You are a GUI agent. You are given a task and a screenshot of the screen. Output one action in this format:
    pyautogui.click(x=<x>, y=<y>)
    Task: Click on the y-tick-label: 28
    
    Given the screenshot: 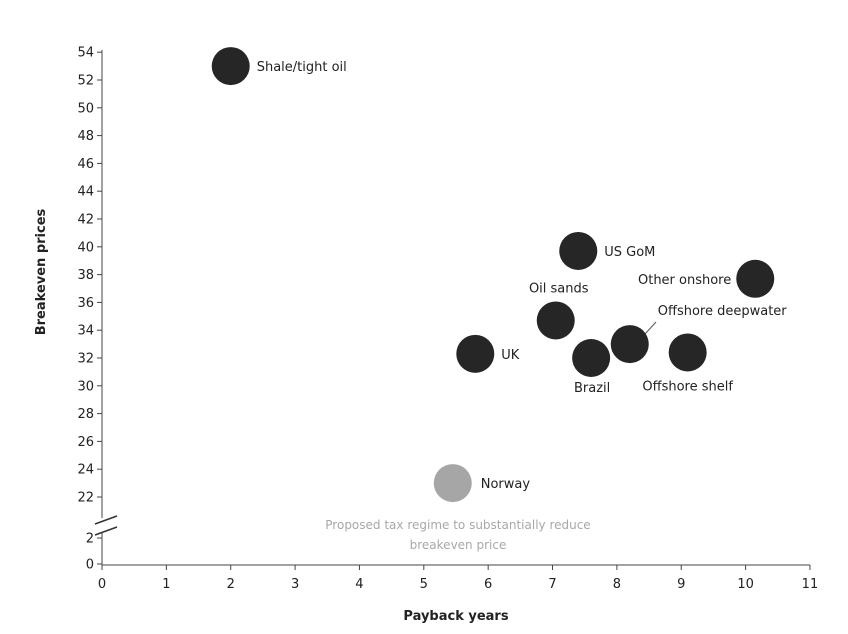 What is the action you would take?
    pyautogui.click(x=85, y=414)
    